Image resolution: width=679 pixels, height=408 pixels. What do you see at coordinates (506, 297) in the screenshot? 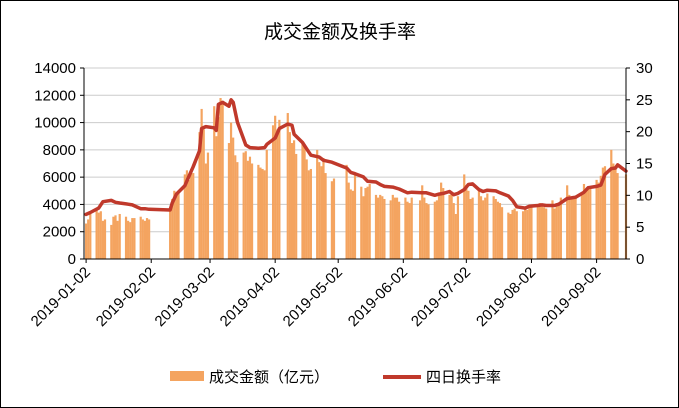
I see `x-tick-label: 2019-08-02` at bounding box center [506, 297].